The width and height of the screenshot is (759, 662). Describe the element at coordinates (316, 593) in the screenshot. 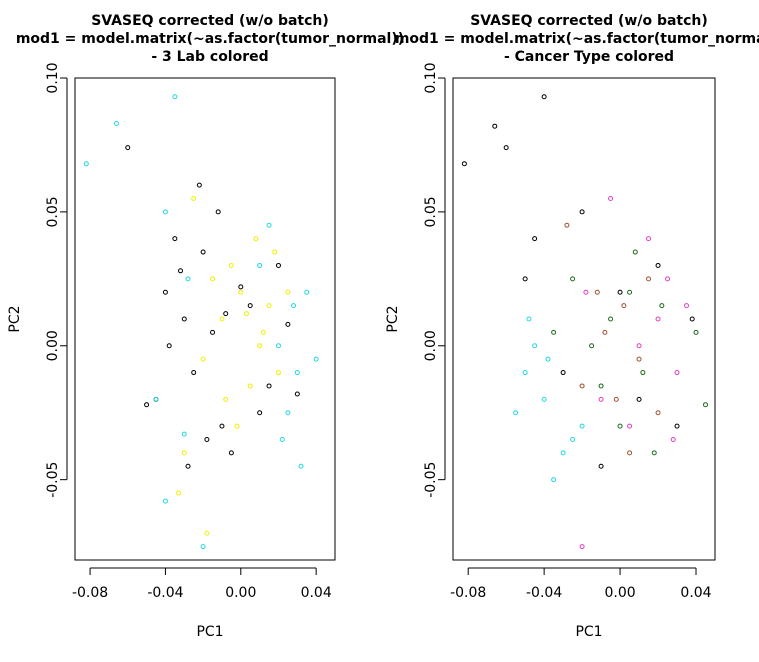

I see `x-tick-label: 0.04` at that location.